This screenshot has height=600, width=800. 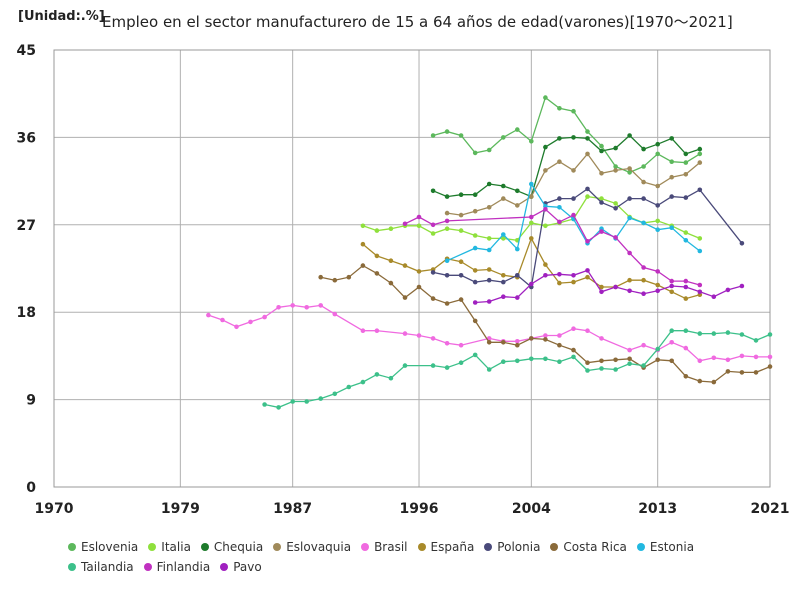 I want to click on legend-item: España, so click(x=445, y=547).